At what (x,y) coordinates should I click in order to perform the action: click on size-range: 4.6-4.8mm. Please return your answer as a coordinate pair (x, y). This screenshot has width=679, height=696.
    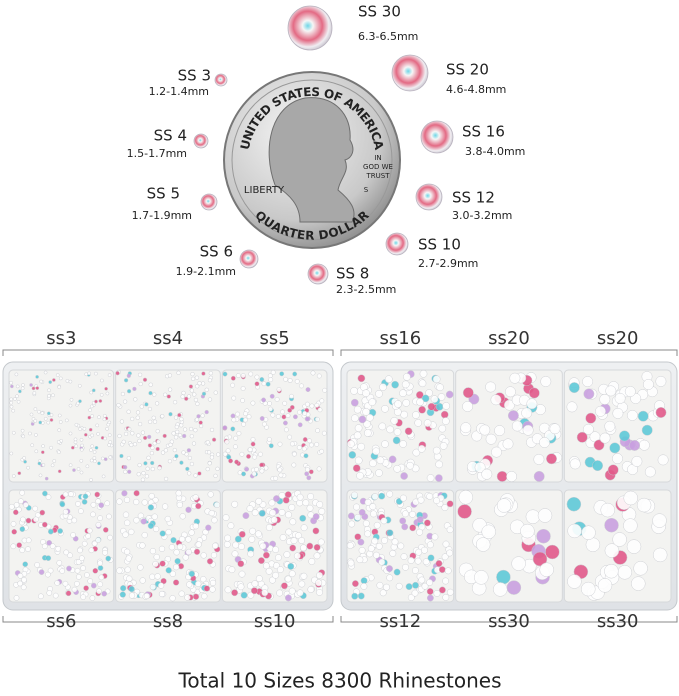
    Looking at the image, I should click on (476, 89).